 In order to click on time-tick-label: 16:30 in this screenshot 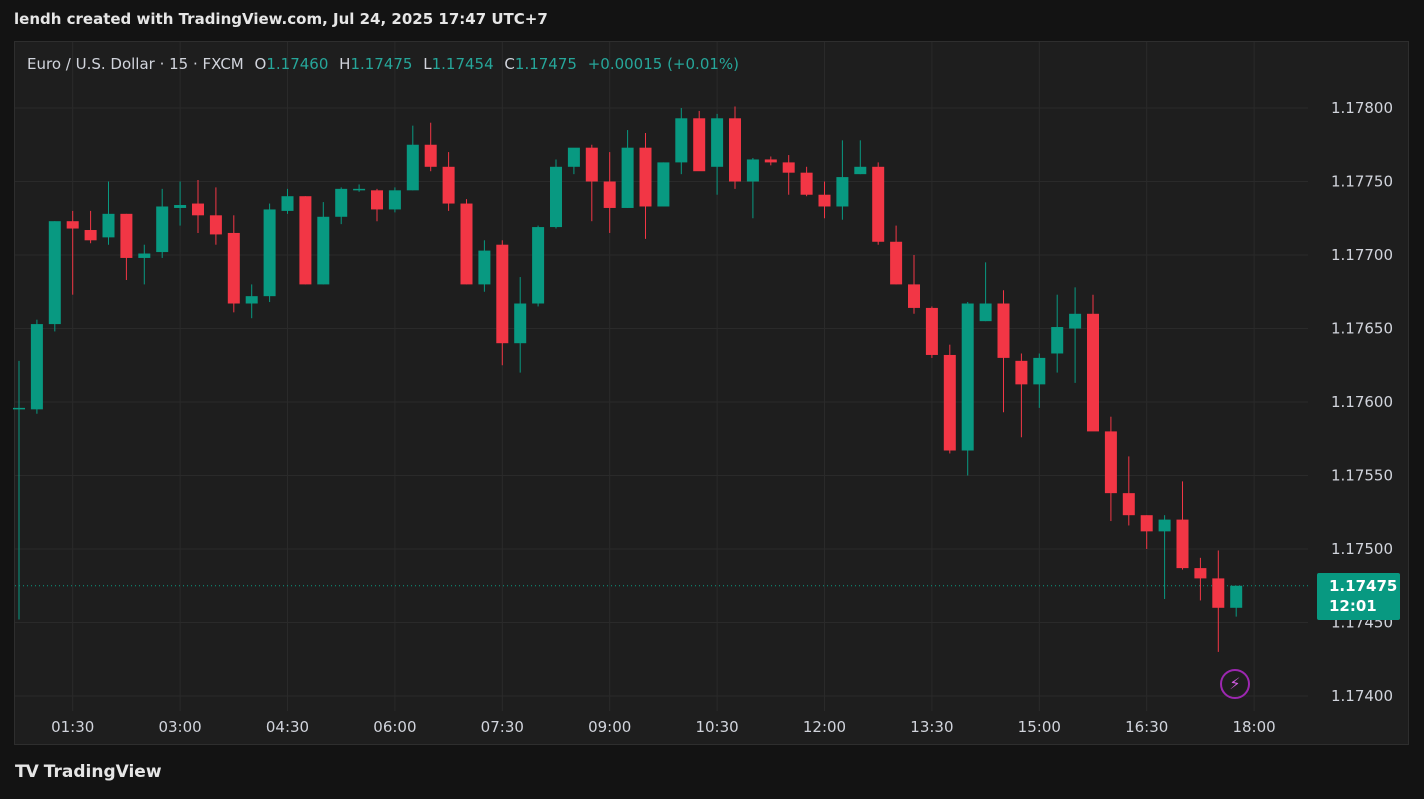, I will do `click(1146, 727)`.